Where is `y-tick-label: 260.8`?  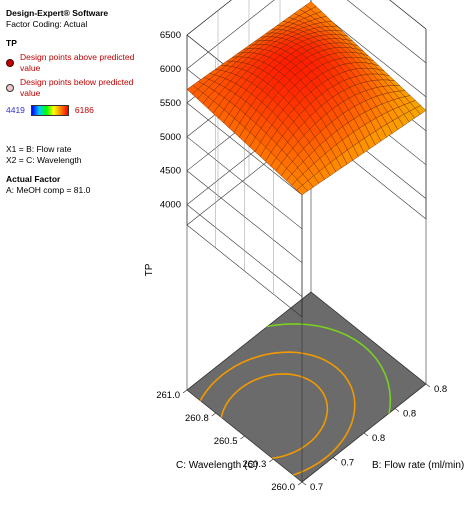 y-tick-label: 260.8 is located at coordinates (197, 418).